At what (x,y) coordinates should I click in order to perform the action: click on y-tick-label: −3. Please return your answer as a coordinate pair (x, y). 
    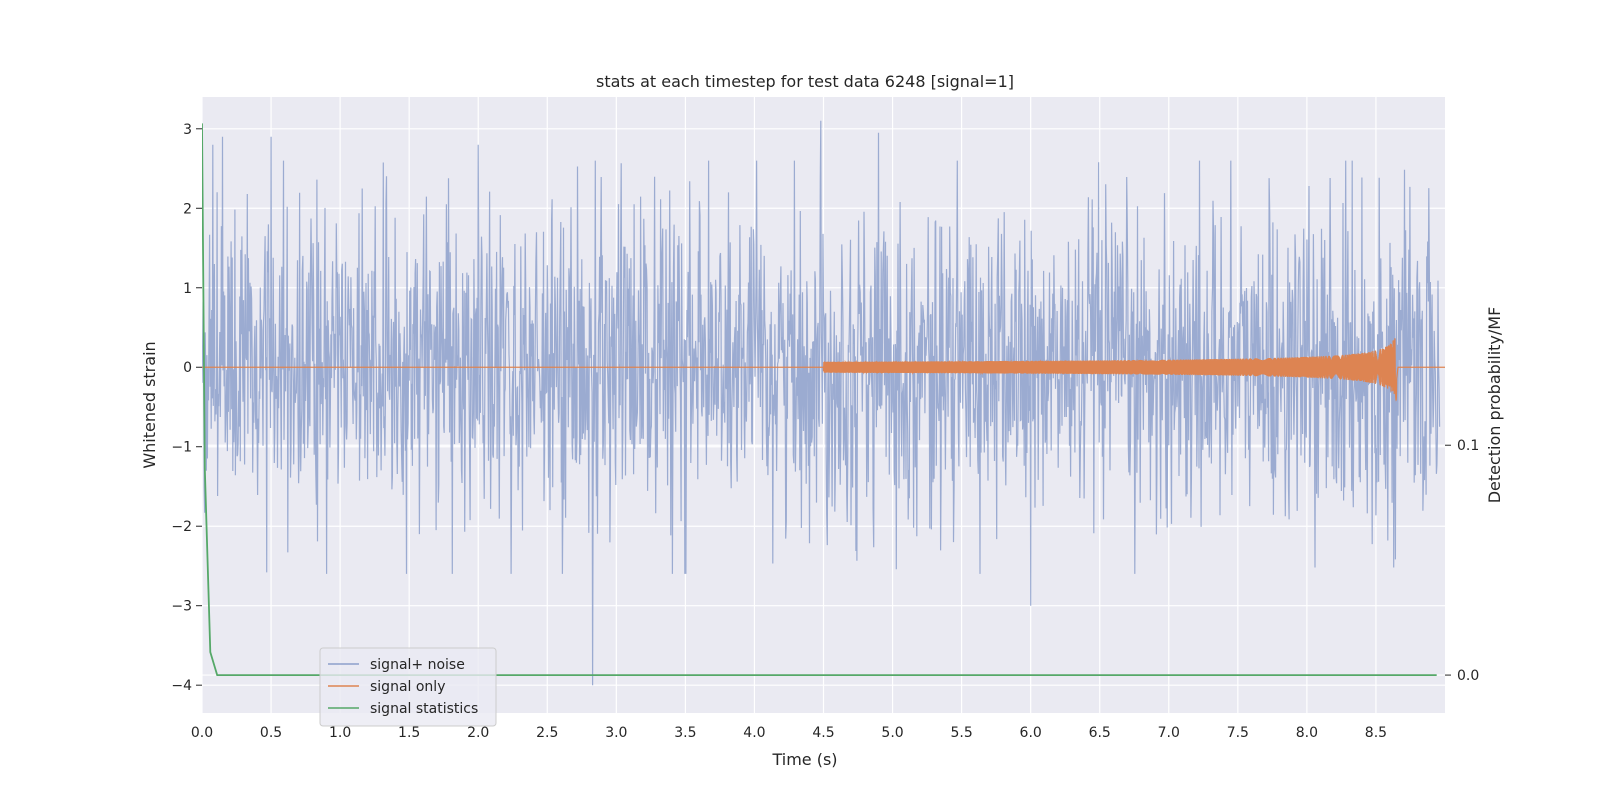
    Looking at the image, I should click on (181, 607).